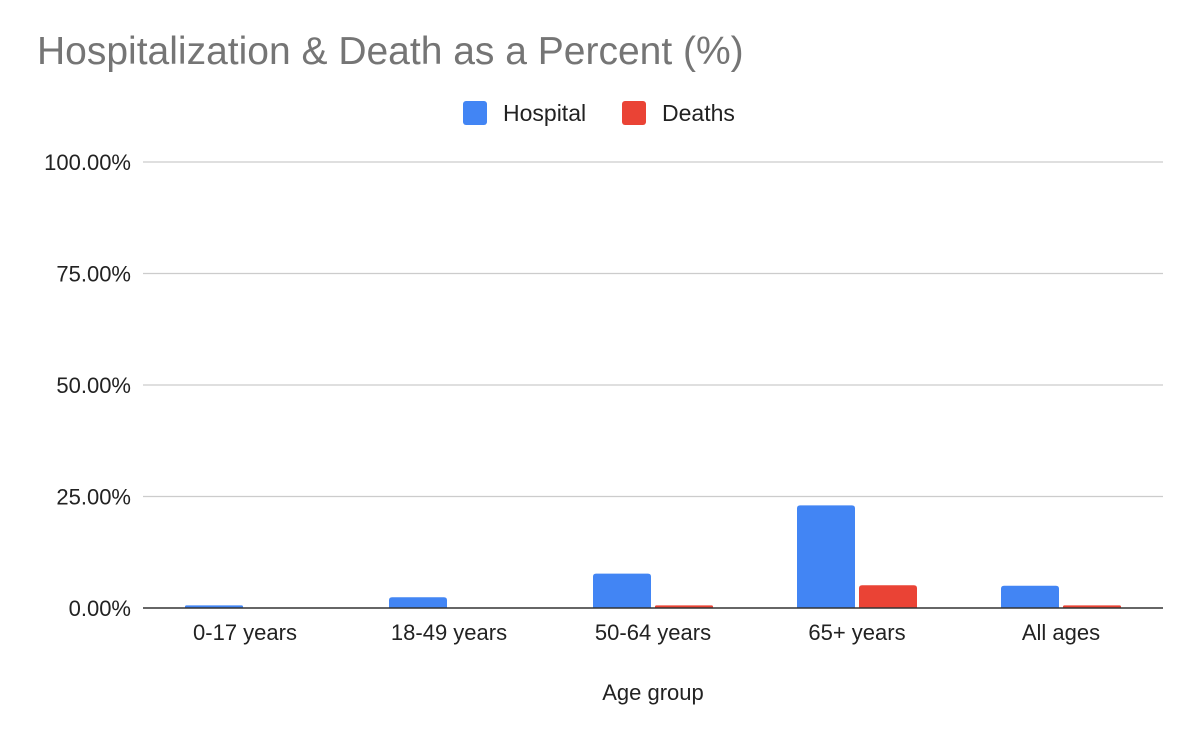  Describe the element at coordinates (1061, 632) in the screenshot. I see `x-tick-label: All ages` at that location.